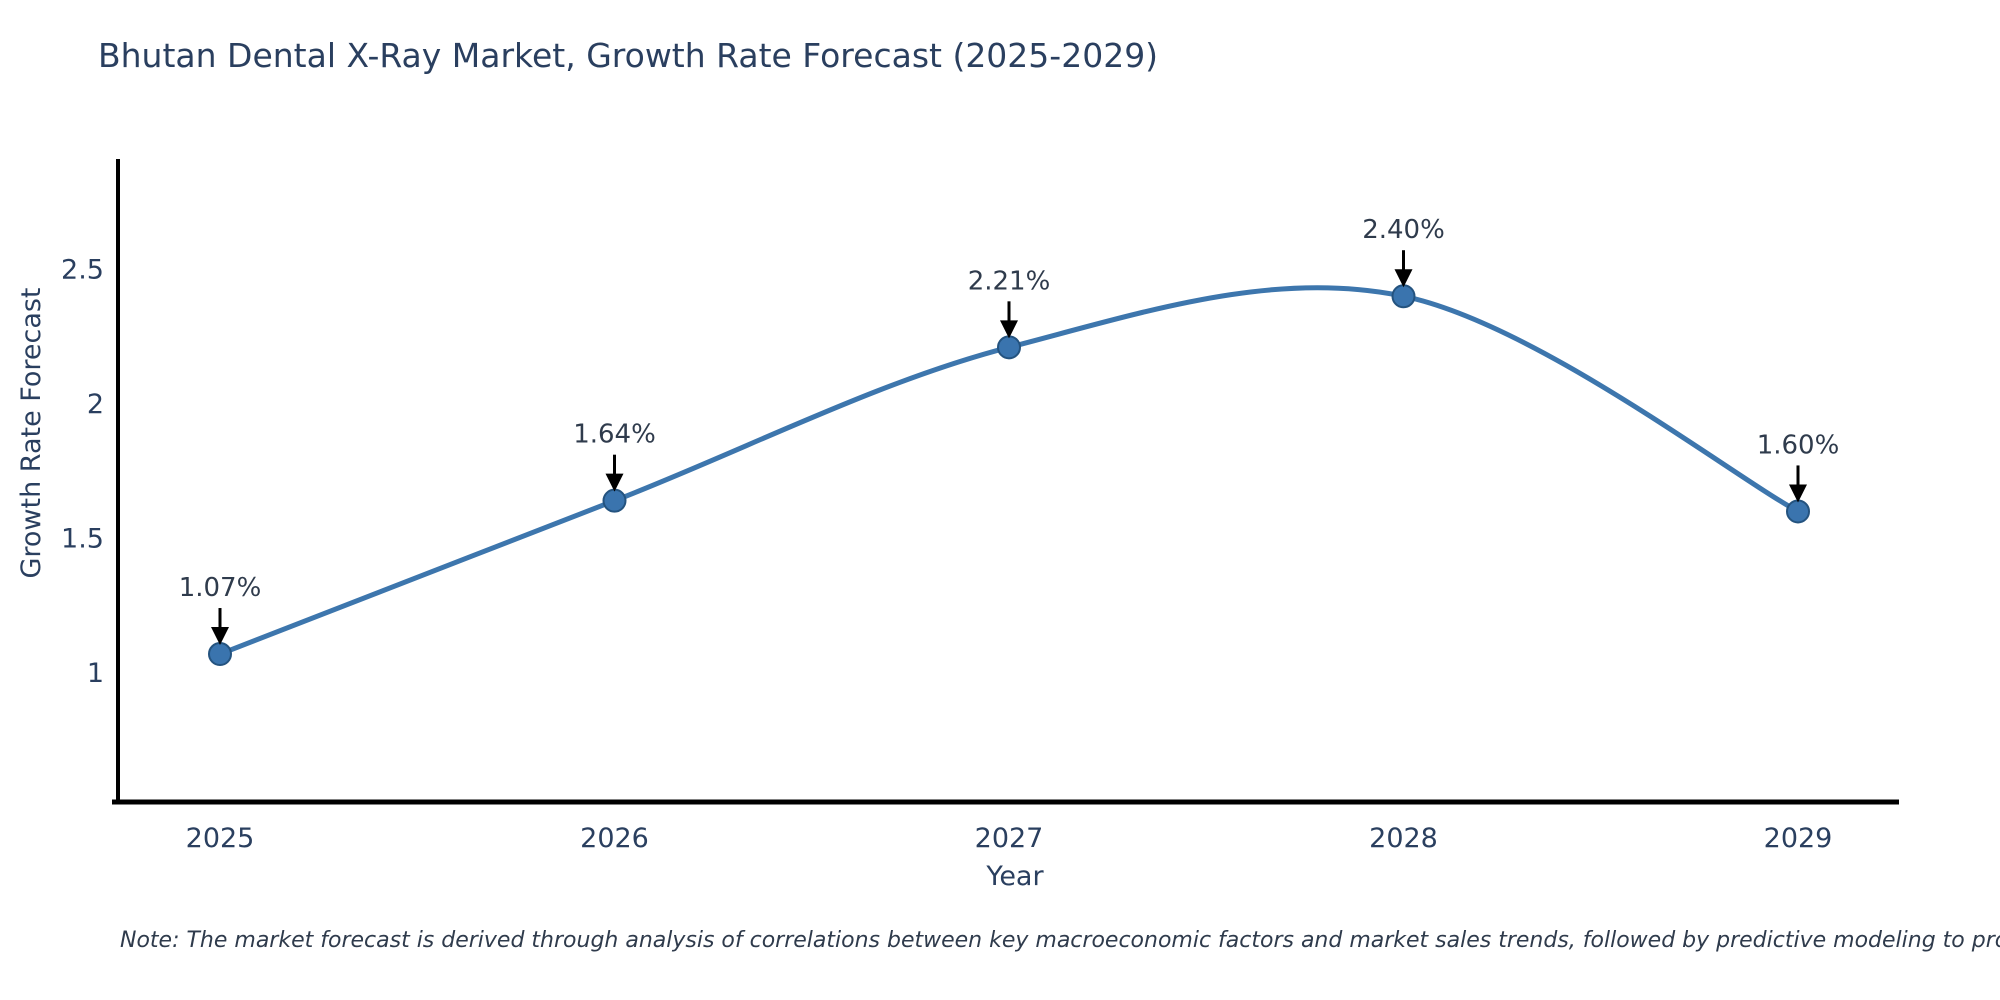  What do you see at coordinates (1403, 230) in the screenshot?
I see `annotation-label: 2.40%` at bounding box center [1403, 230].